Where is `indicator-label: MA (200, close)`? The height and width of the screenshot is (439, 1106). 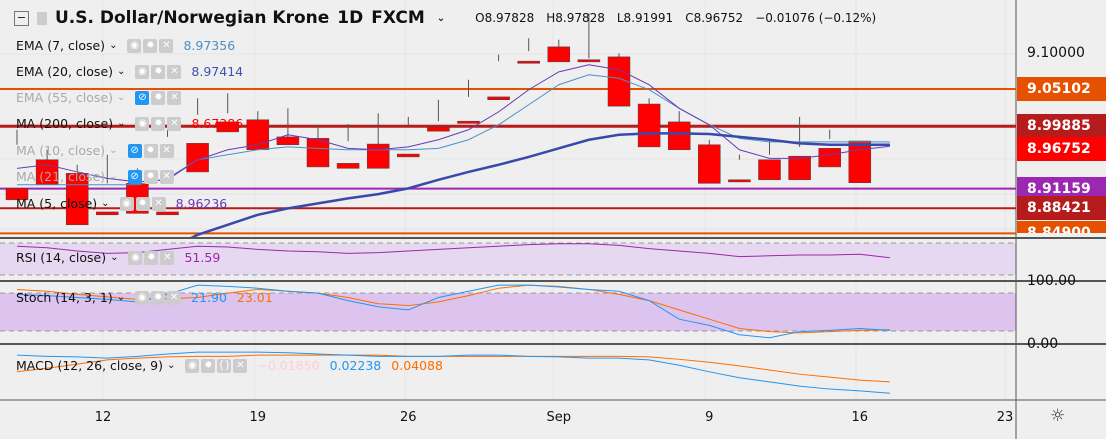
indicator-label: MA (200, close) is located at coordinates (65, 123).